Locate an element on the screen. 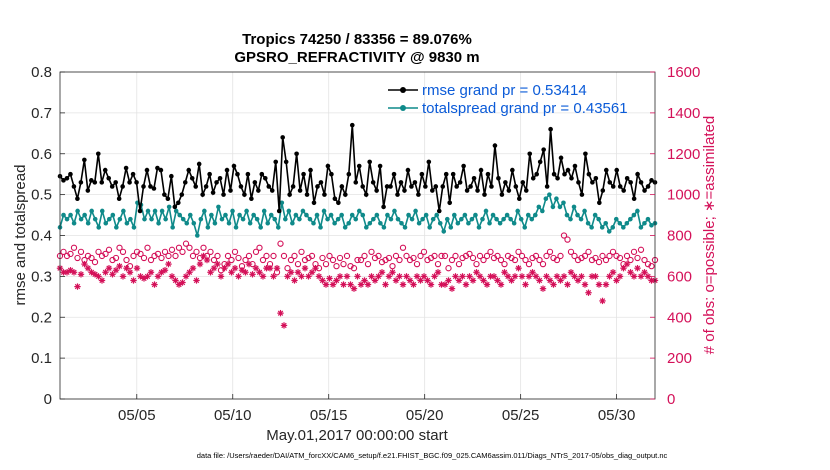 Image resolution: width=830 pixels, height=470 pixels. y-axis-label: rmse and totalspread is located at coordinates (20, 235).